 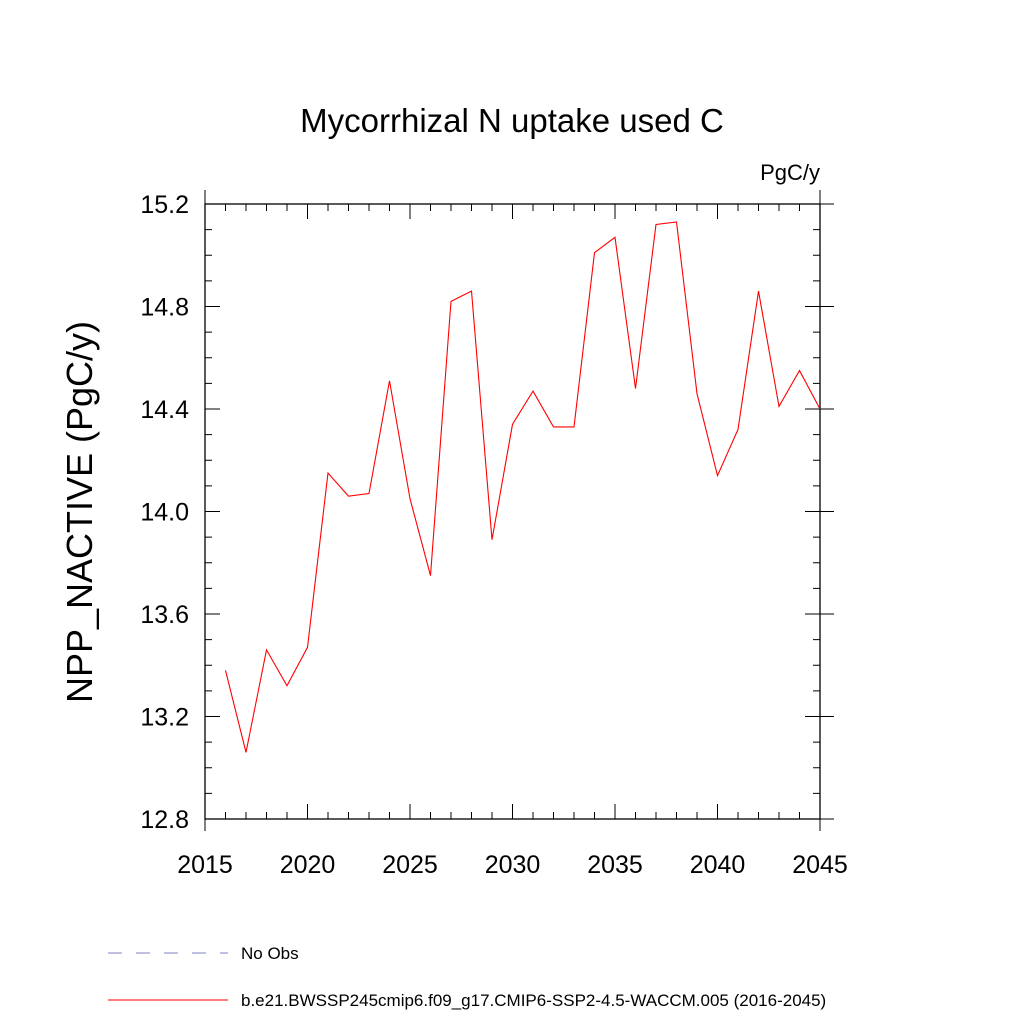 What do you see at coordinates (615, 865) in the screenshot?
I see `x-tick-label: 2035` at bounding box center [615, 865].